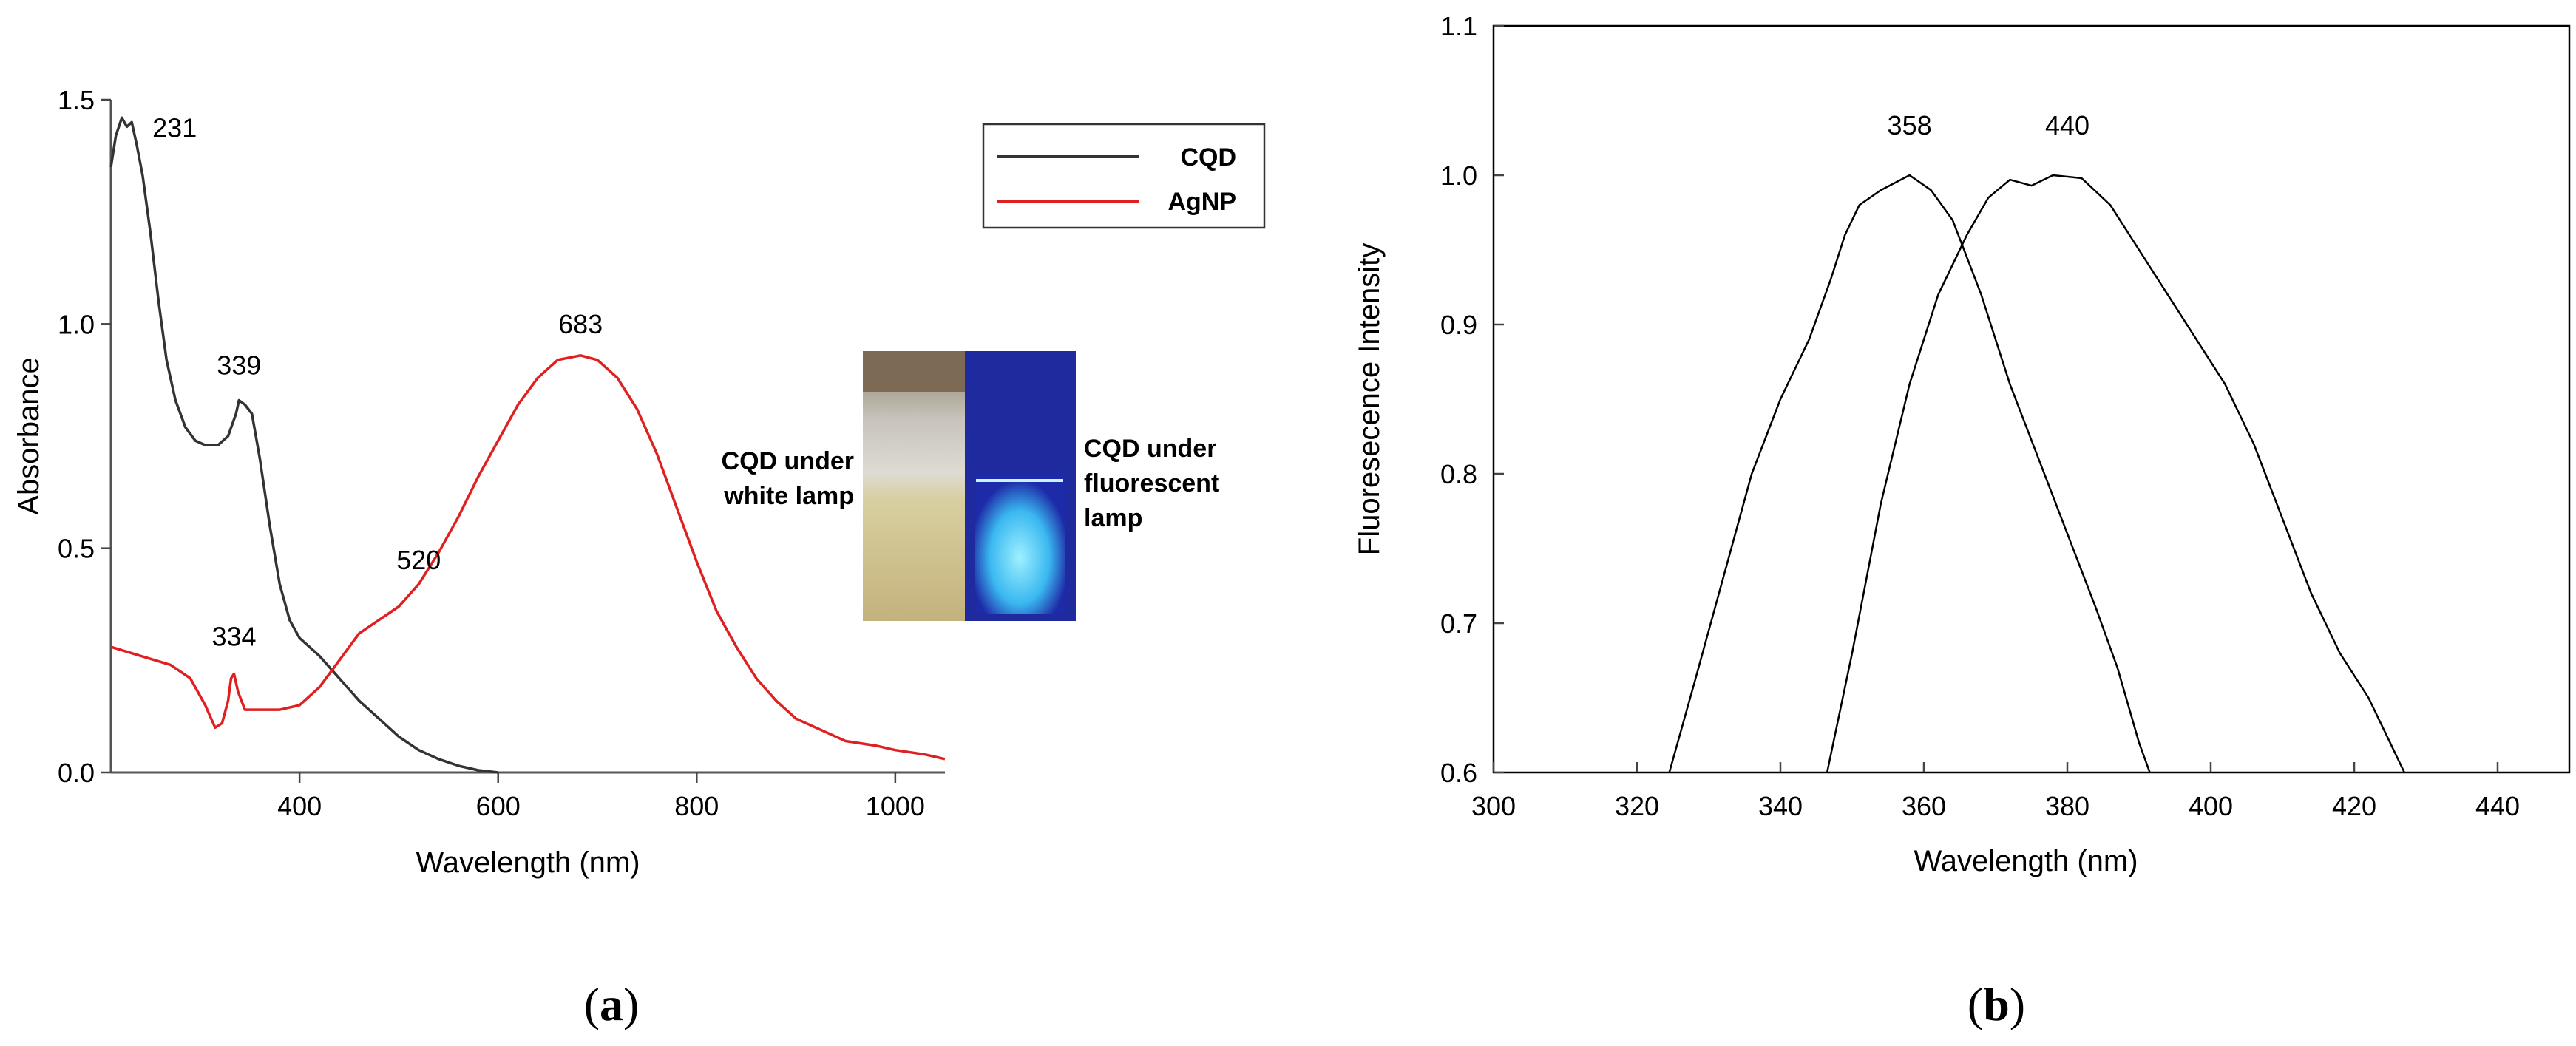 This screenshot has height=1046, width=2576. Describe the element at coordinates (2211, 806) in the screenshot. I see `panel-b-x-tick-label: 400` at that location.